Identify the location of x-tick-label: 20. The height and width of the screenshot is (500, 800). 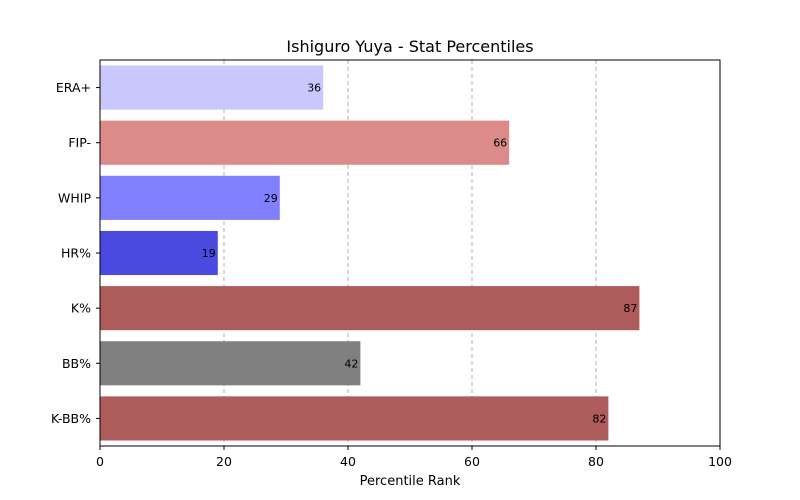
(224, 461).